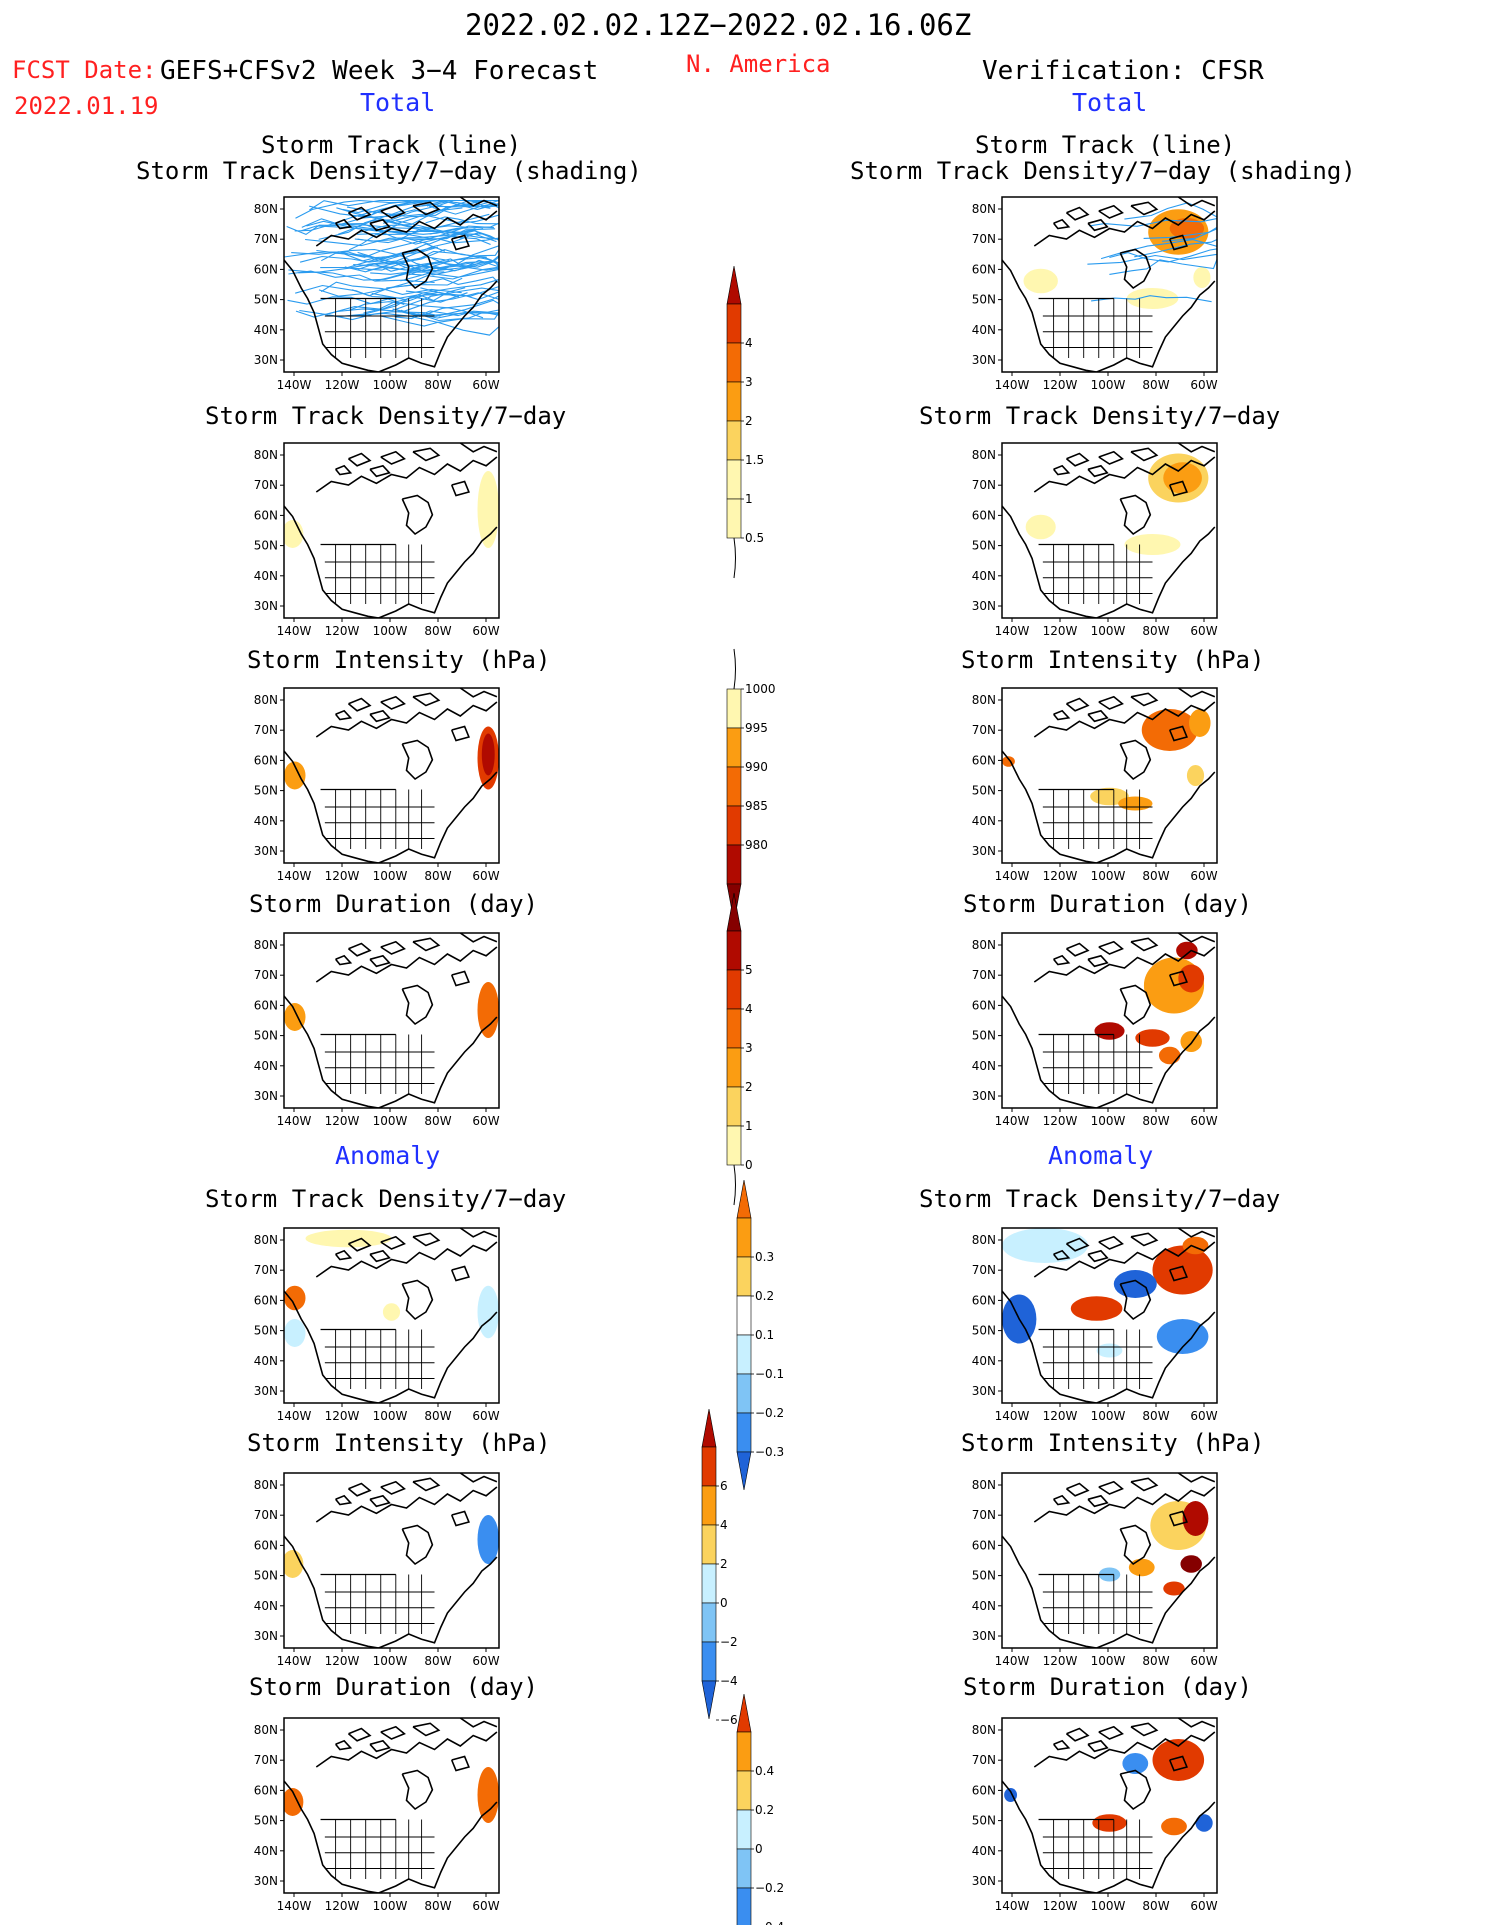  I want to click on colorbar-label: 1.5, so click(754, 460).